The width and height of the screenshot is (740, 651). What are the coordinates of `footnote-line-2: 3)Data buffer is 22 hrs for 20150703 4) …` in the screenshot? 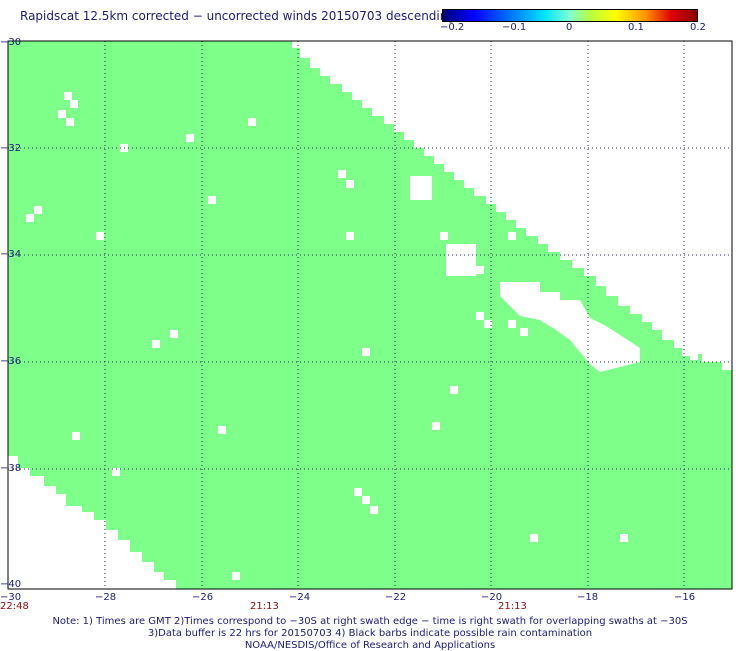 It's located at (370, 633).